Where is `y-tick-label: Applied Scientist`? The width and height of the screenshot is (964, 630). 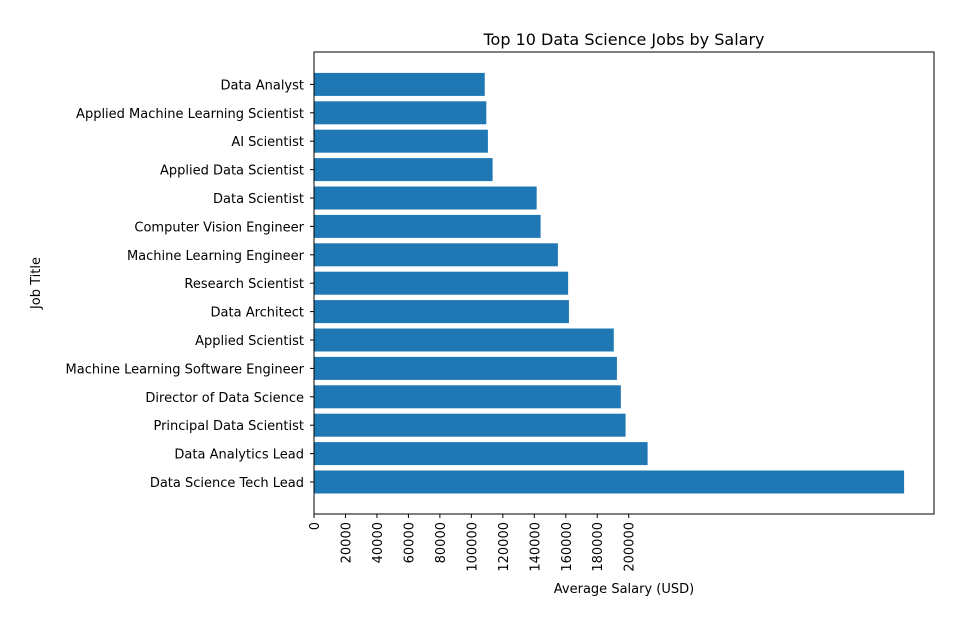 y-tick-label: Applied Scientist is located at coordinates (249, 341).